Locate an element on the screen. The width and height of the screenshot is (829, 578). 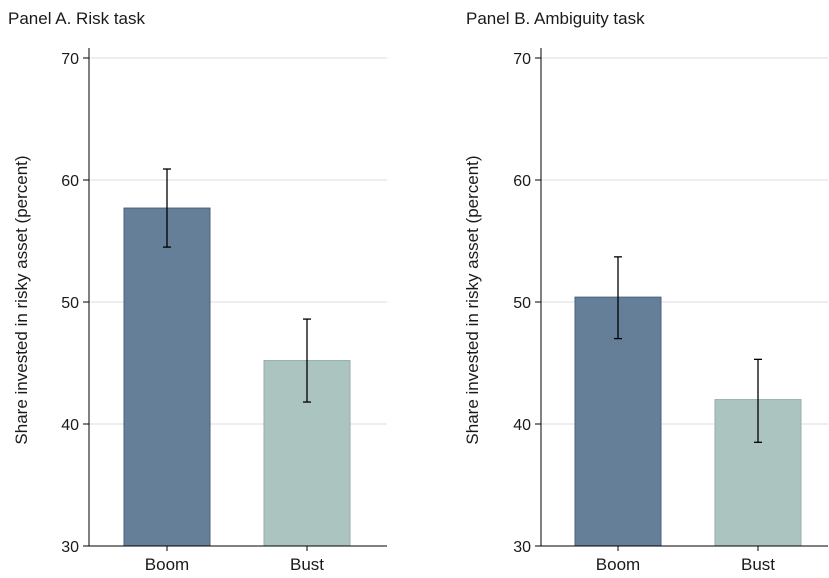
panel-title: Panel A. Risk task is located at coordinates (77, 18).